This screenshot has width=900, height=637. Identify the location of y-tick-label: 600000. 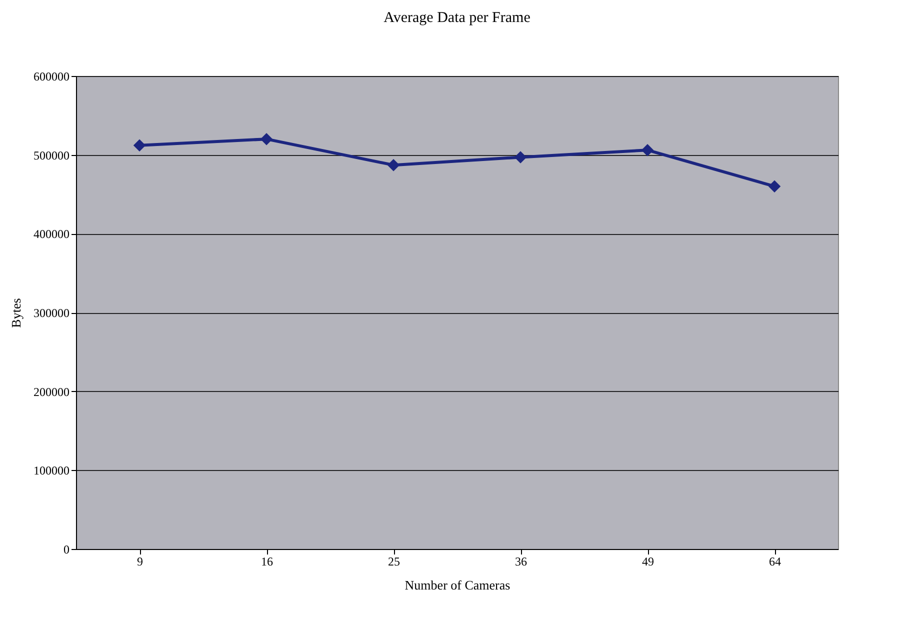
(52, 77).